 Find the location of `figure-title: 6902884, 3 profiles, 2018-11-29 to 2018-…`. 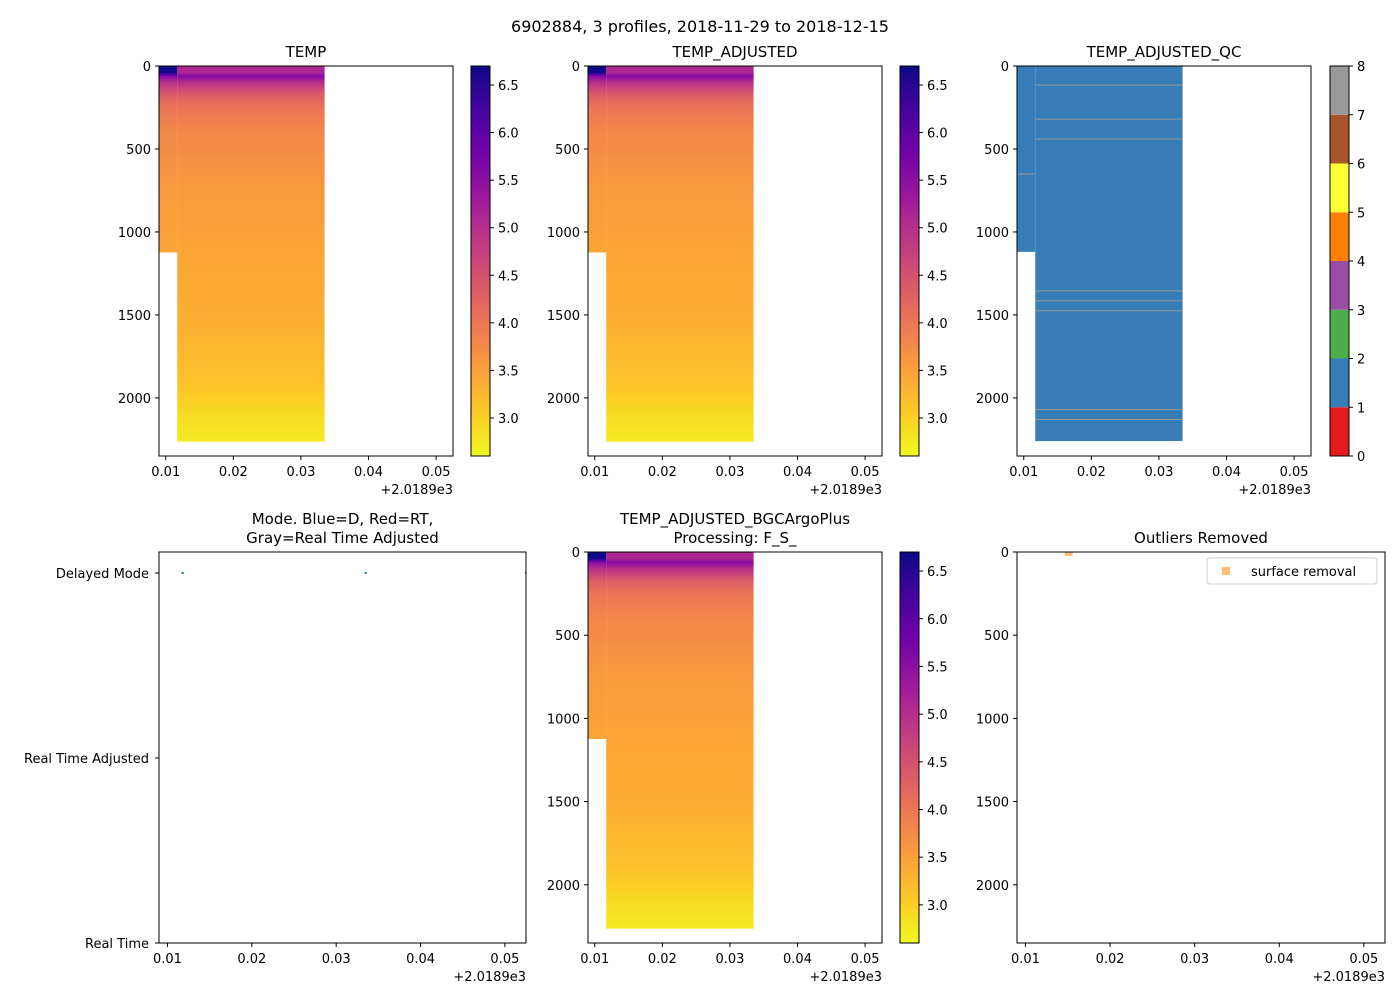

figure-title: 6902884, 3 profiles, 2018-11-29 to 2018-… is located at coordinates (700, 26).